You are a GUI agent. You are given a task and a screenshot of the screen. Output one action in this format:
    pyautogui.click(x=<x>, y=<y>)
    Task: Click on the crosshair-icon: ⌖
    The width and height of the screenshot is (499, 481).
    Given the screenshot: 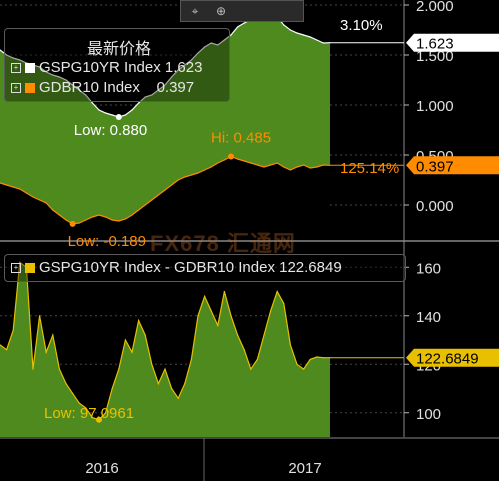 What is the action you would take?
    pyautogui.click(x=195, y=11)
    